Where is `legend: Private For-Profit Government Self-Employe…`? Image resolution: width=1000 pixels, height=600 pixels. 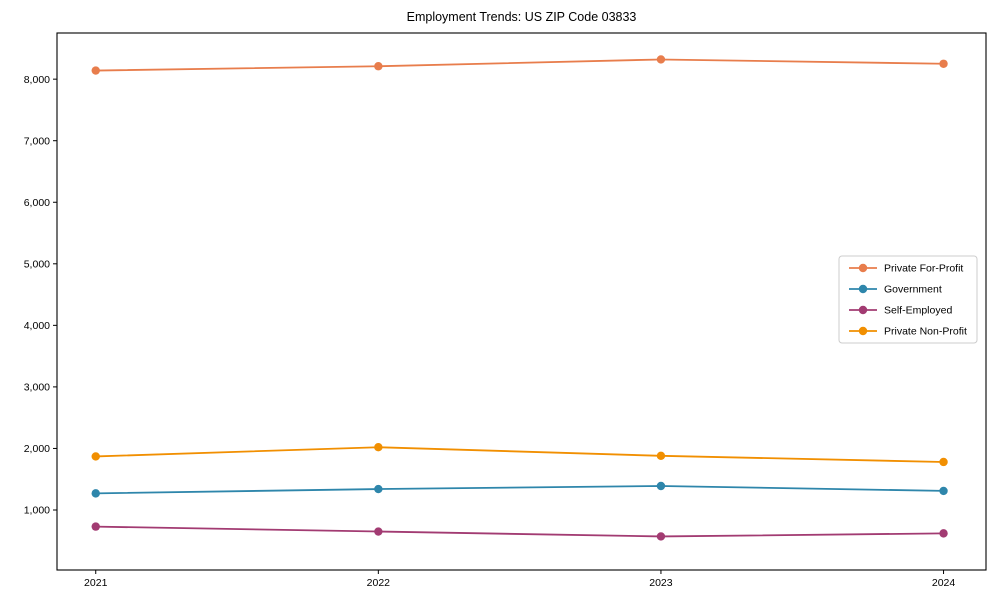 legend: Private For-Profit Government Self-Employe… is located at coordinates (908, 299).